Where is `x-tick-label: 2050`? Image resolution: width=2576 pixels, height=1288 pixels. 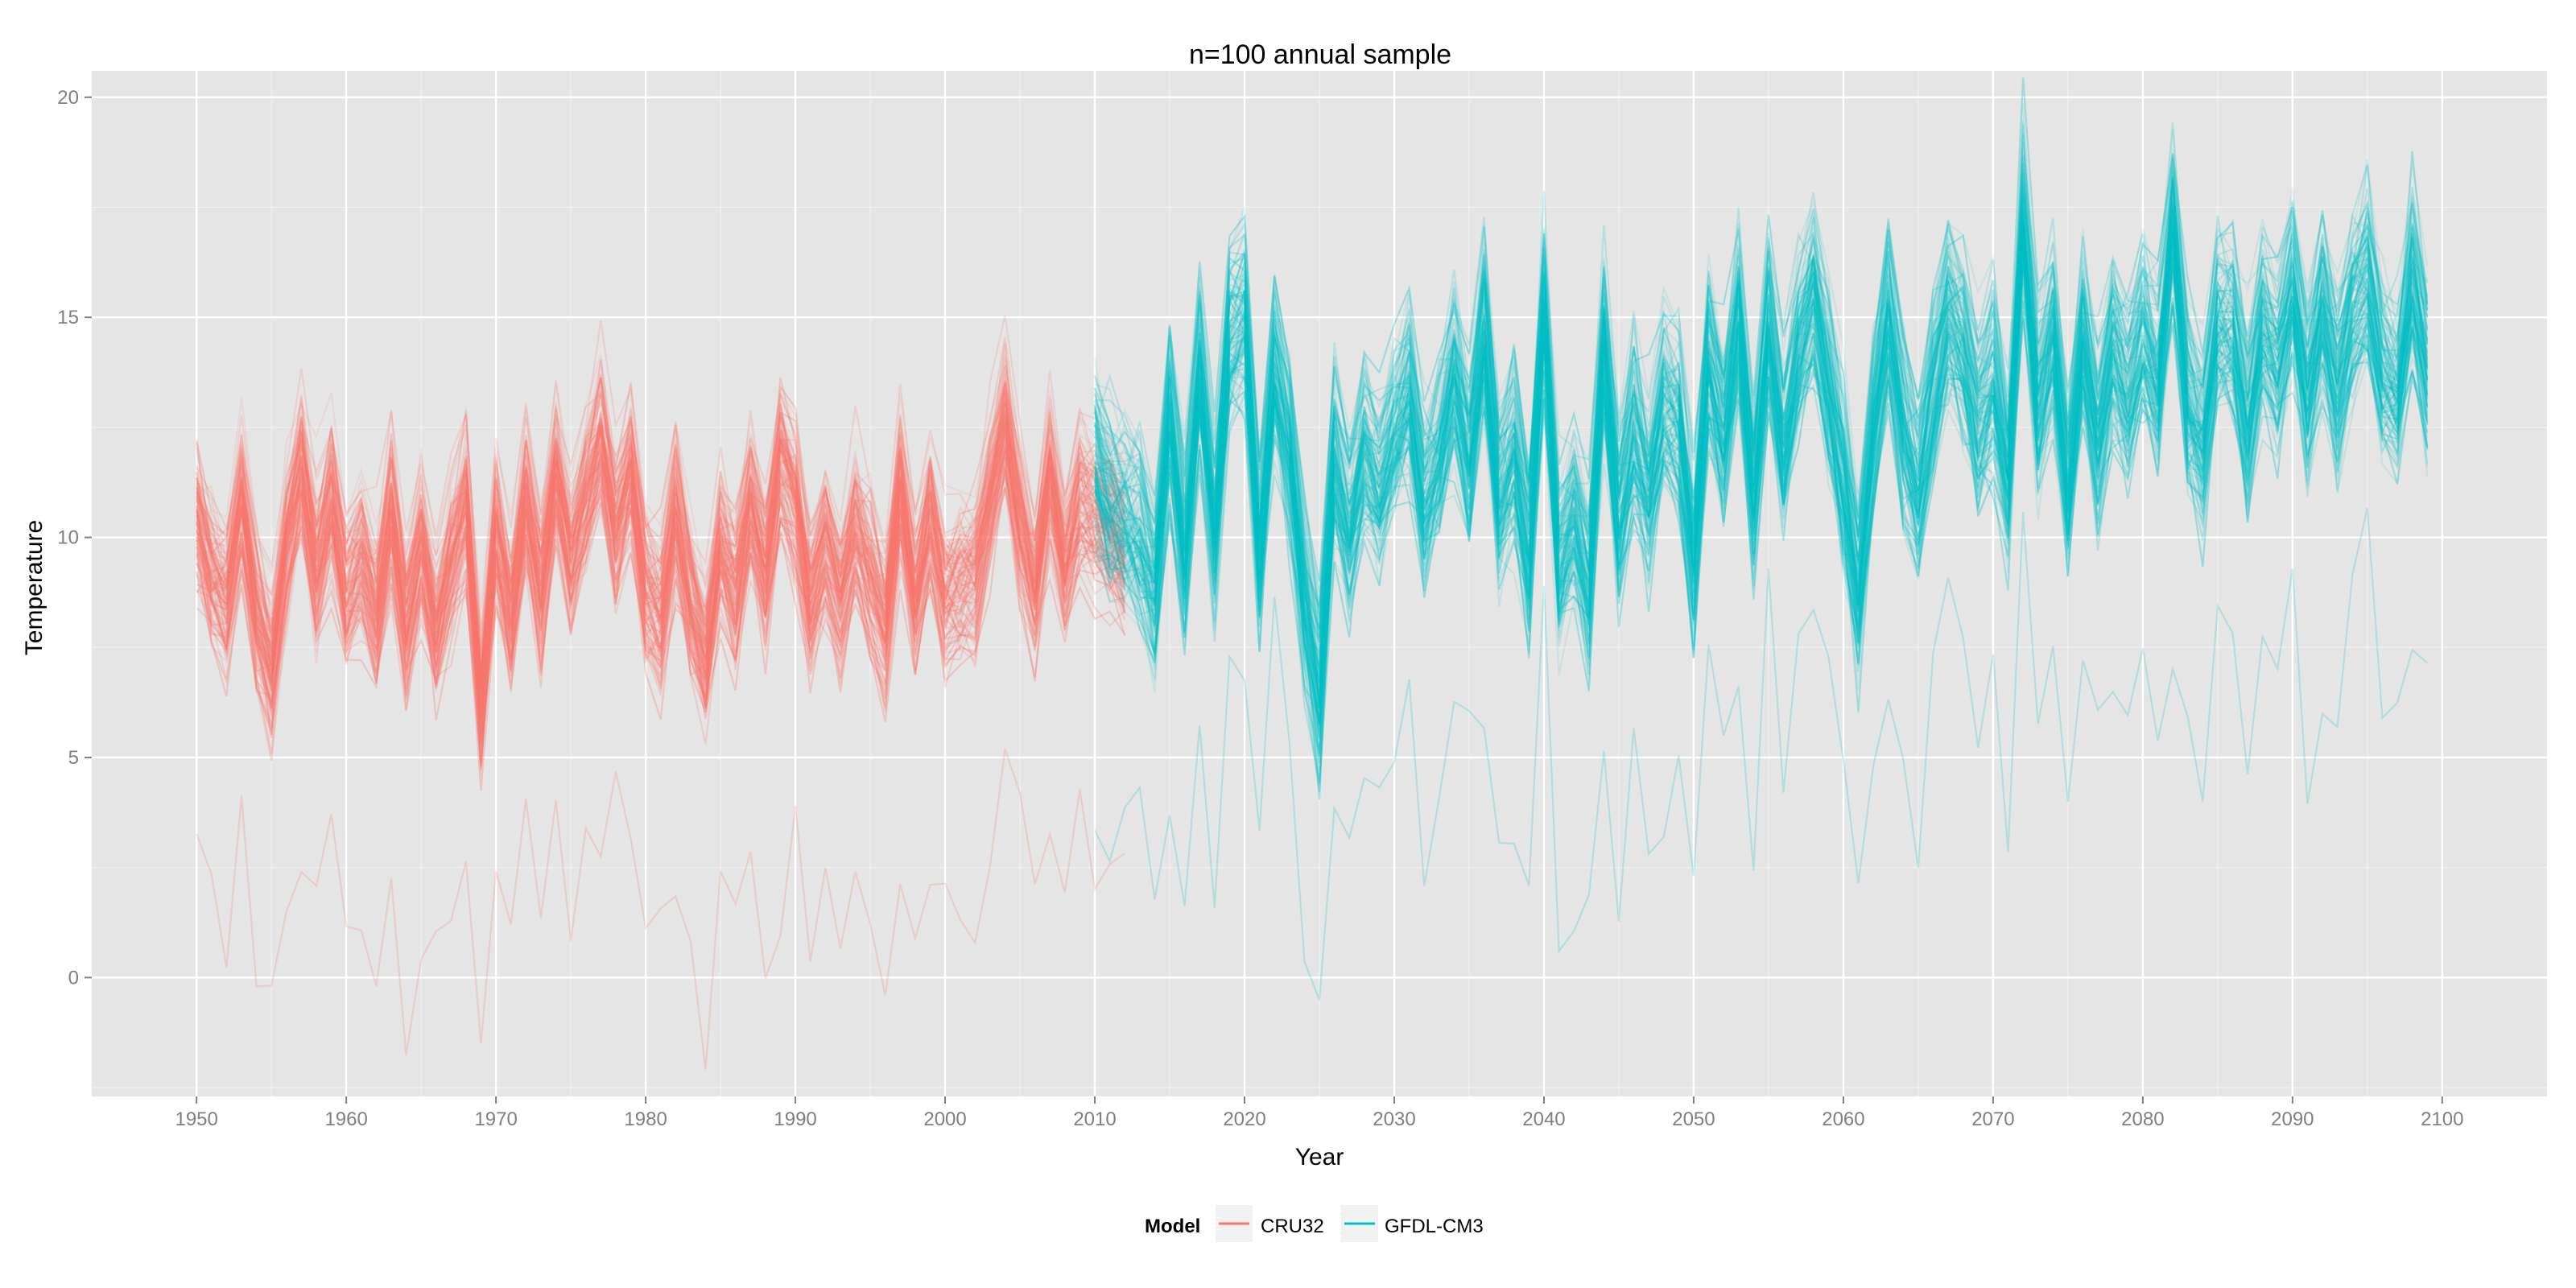
x-tick-label: 2050 is located at coordinates (1693, 1119).